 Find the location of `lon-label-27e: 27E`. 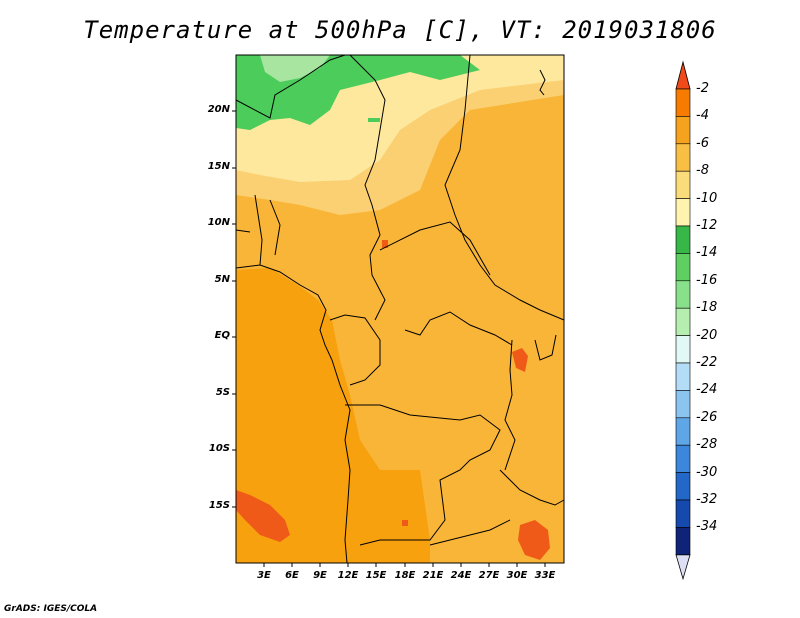

lon-label-27e: 27E is located at coordinates (489, 575).